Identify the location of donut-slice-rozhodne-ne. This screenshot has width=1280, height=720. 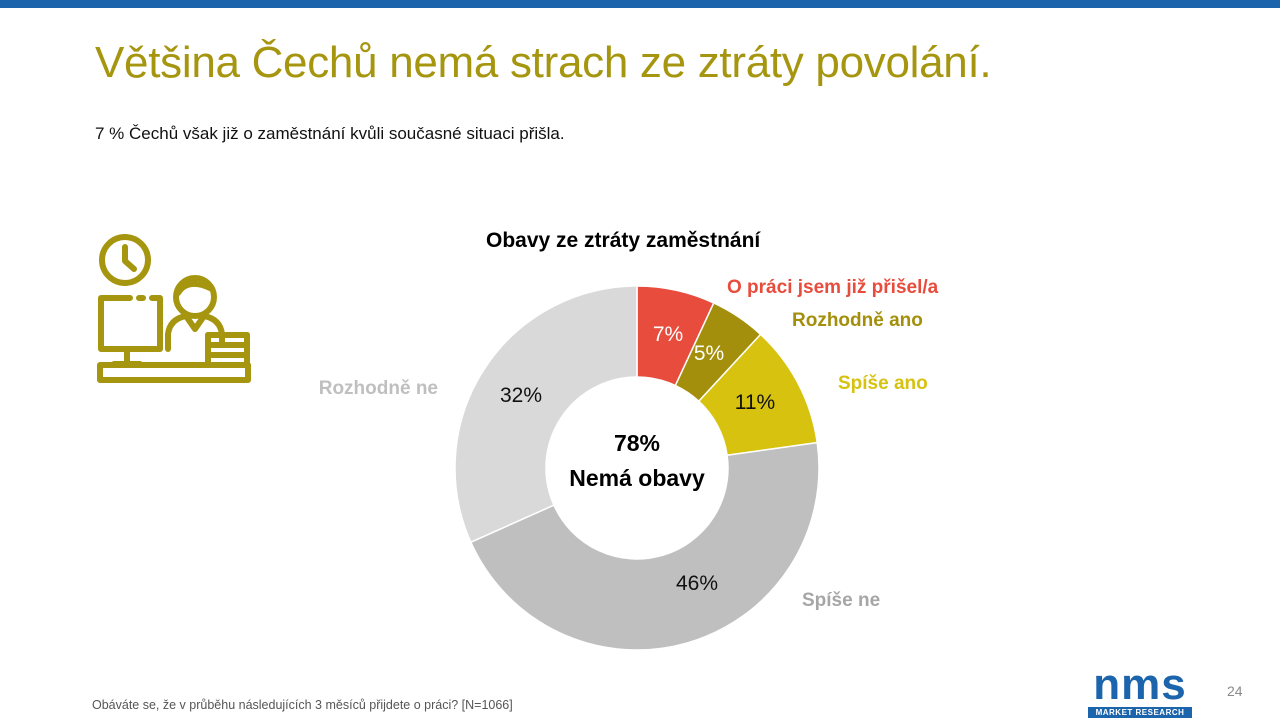
(546, 414).